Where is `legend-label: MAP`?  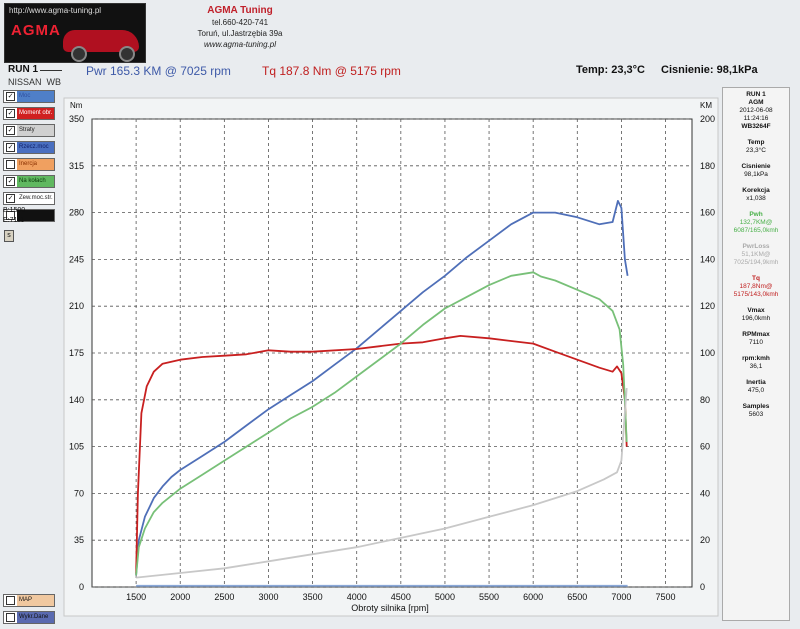
legend-label: MAP is located at coordinates (35, 600).